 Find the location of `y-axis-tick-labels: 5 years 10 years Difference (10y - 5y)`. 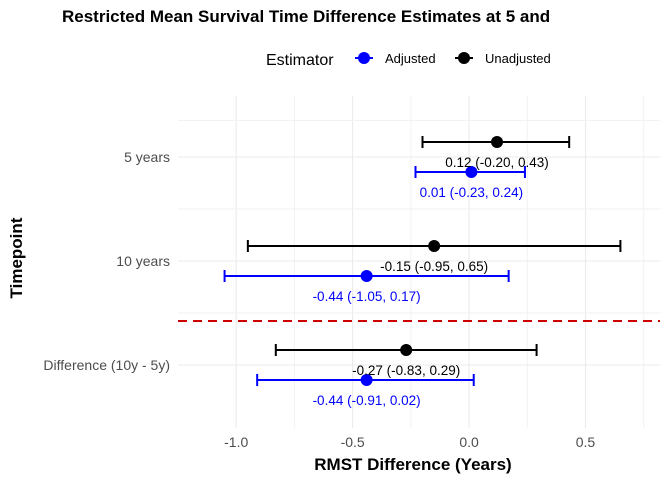

y-axis-tick-labels: 5 years 10 years Difference (10y - 5y) is located at coordinates (106, 261).